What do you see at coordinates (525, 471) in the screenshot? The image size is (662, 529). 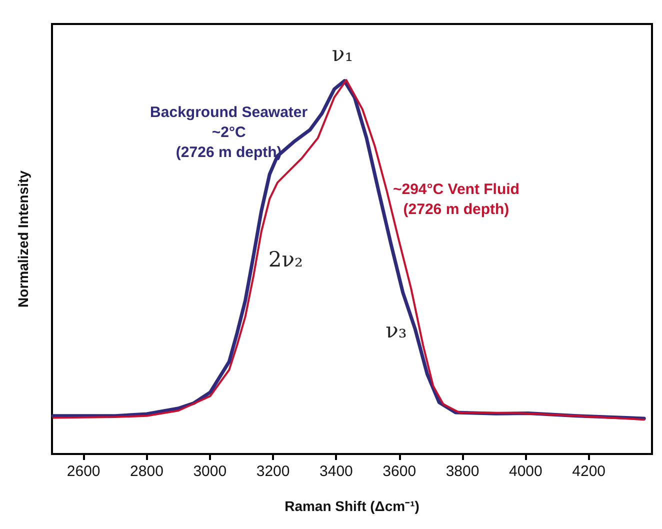 I see `x-tick-label: 4000` at bounding box center [525, 471].